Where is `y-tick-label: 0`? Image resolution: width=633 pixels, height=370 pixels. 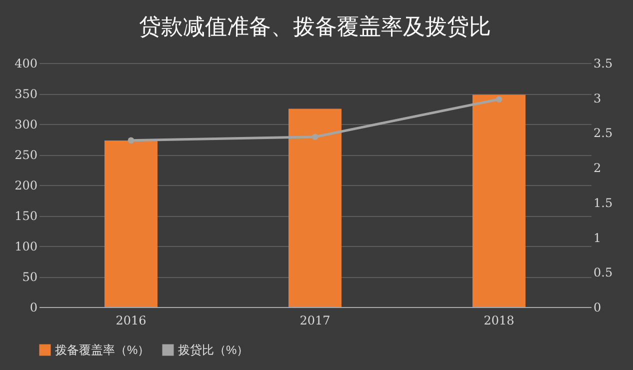 y-tick-label: 0 is located at coordinates (34, 307).